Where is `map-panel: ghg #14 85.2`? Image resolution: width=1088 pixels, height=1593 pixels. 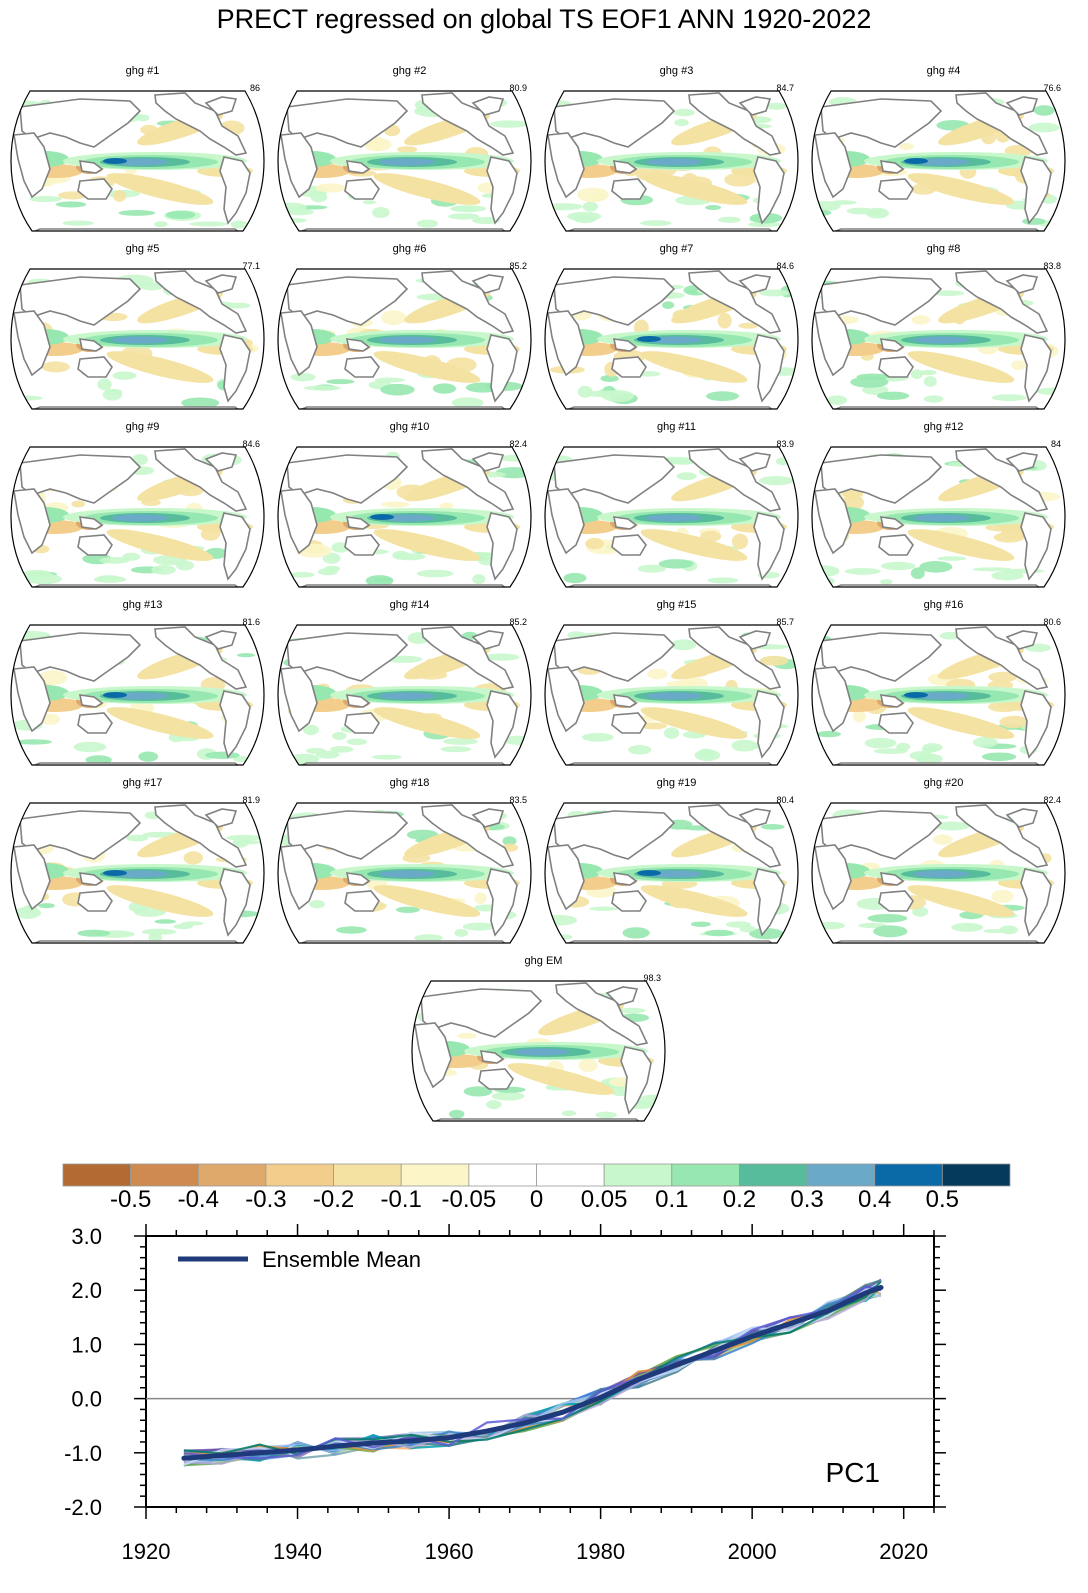 map-panel: ghg #14 85.2 is located at coordinates (409, 687).